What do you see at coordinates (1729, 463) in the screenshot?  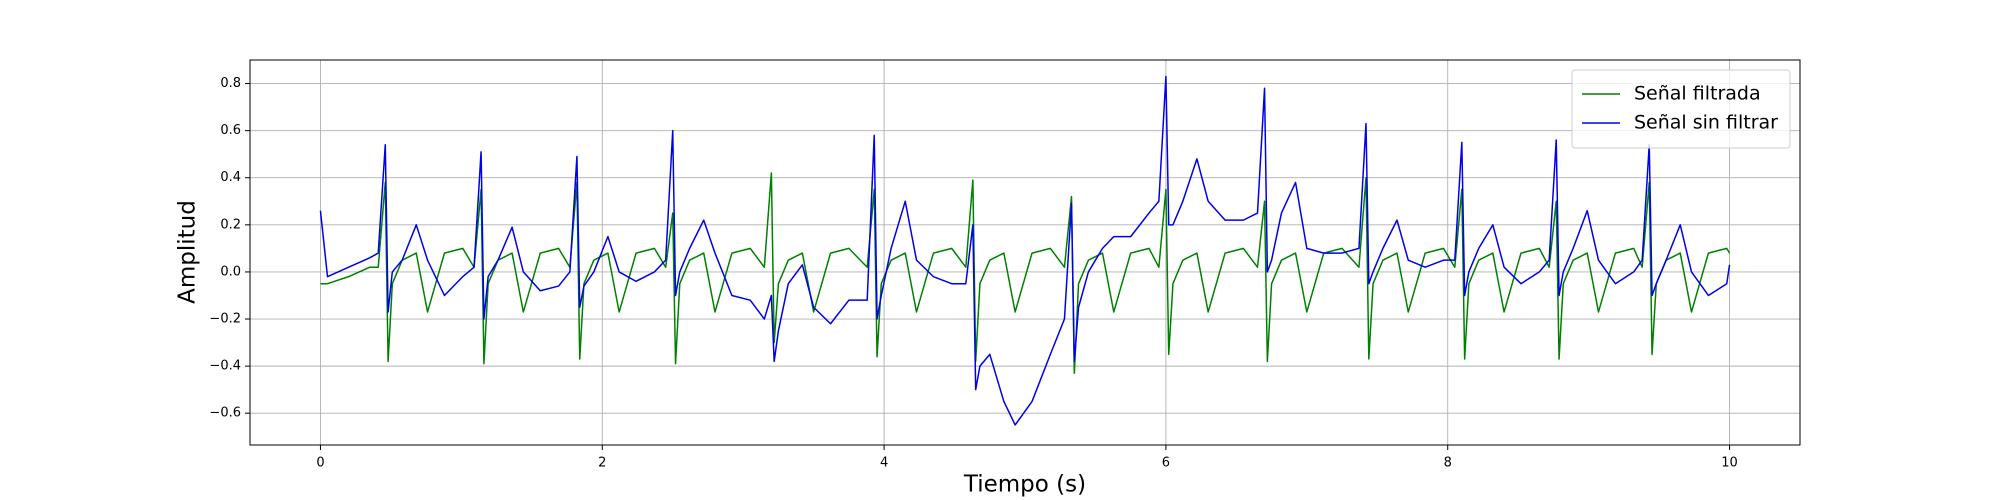 I see `x-tick-label: 10` at bounding box center [1729, 463].